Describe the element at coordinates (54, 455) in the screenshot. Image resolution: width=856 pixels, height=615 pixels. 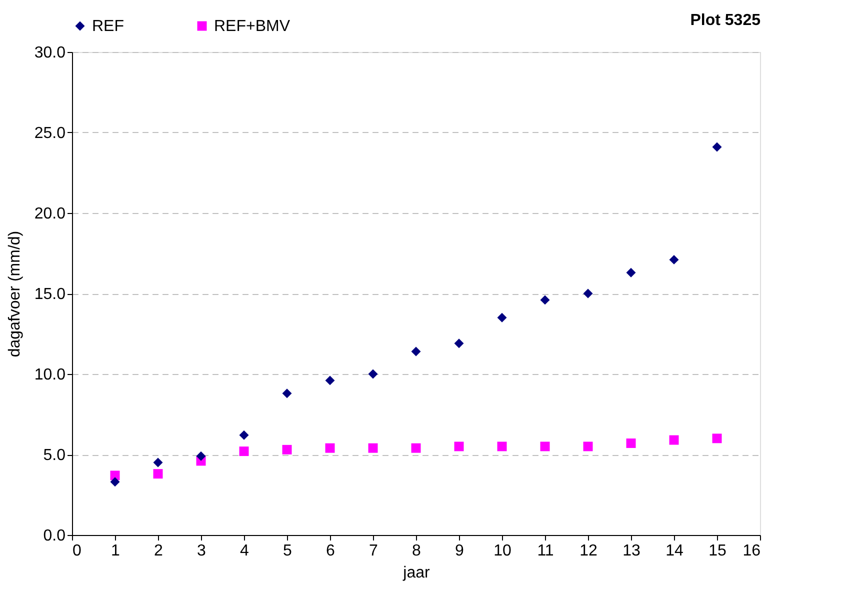
I see `y-tick-label: 5.0` at that location.